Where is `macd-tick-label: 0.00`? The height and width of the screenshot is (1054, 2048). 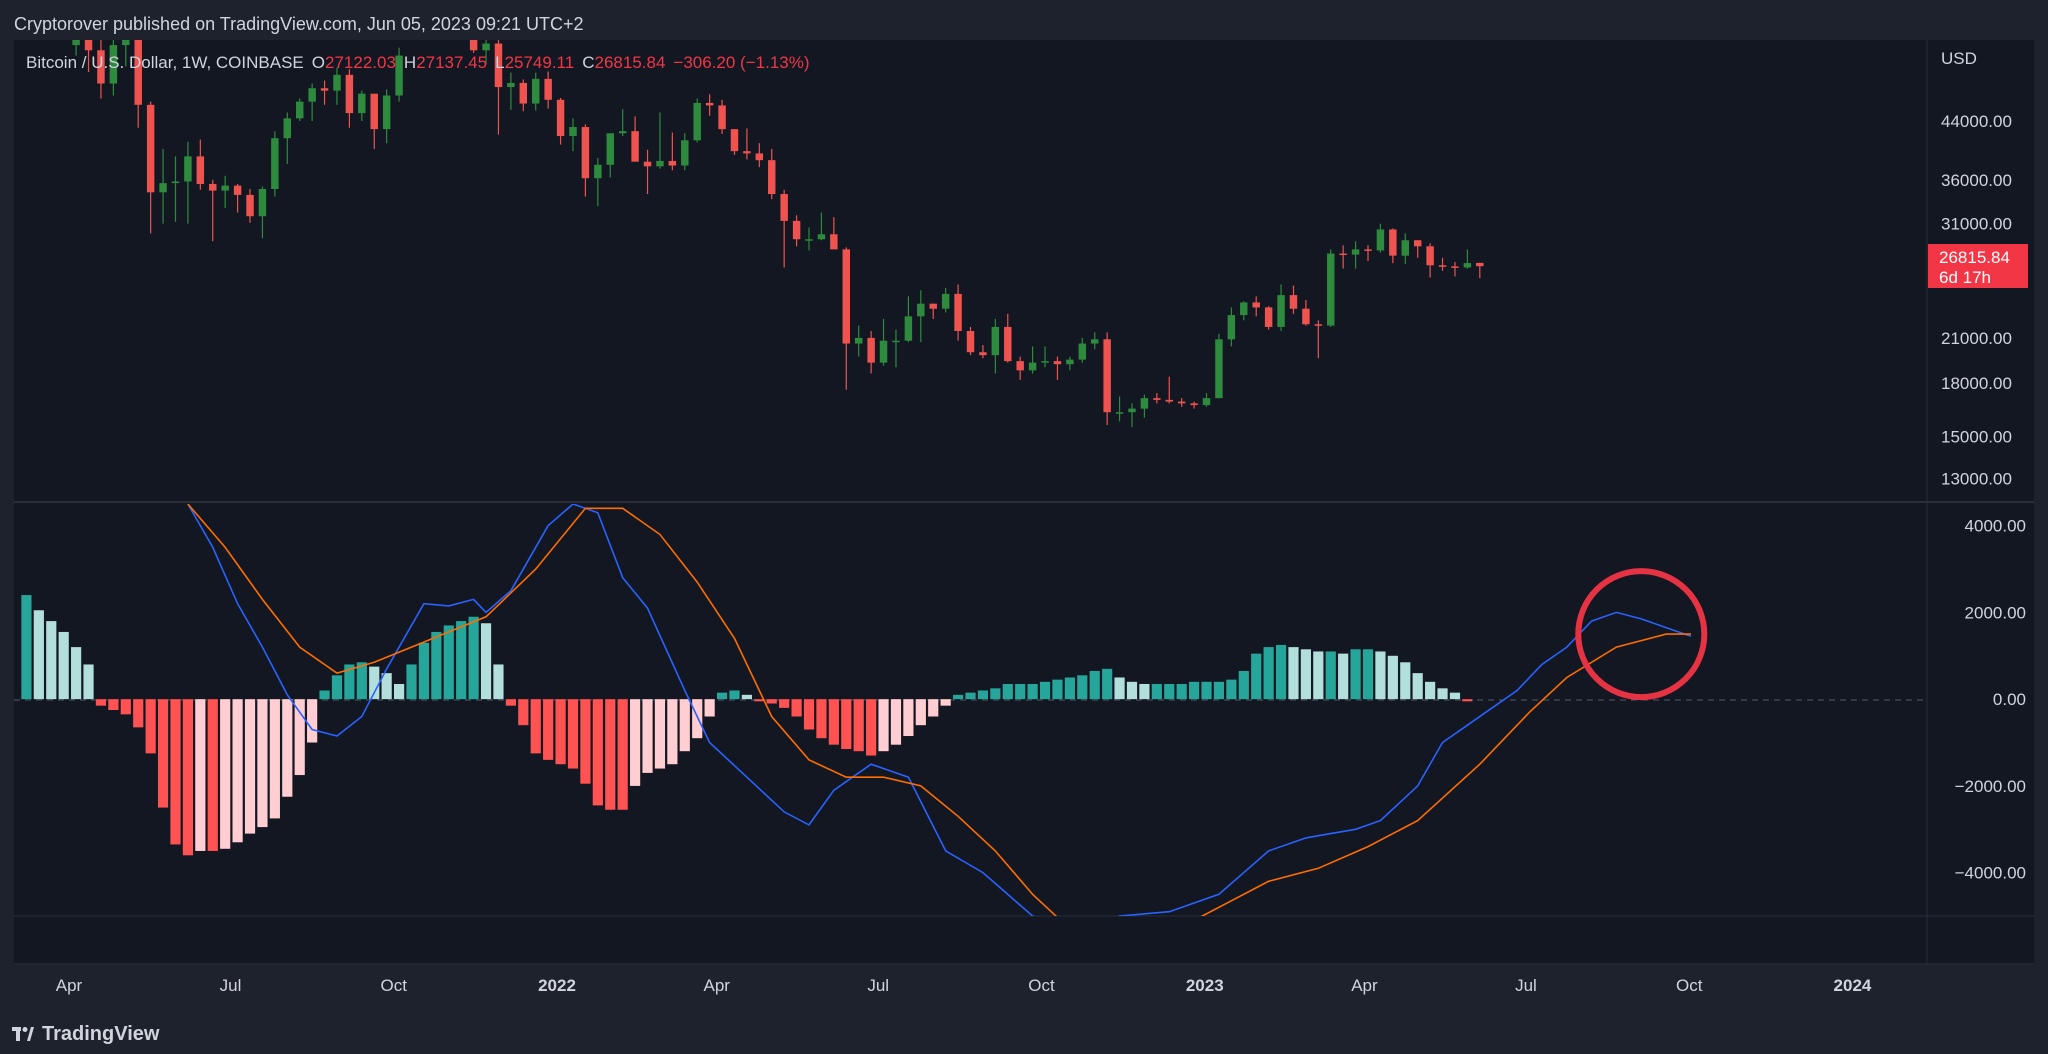
macd-tick-label: 0.00 is located at coordinates (2009, 699).